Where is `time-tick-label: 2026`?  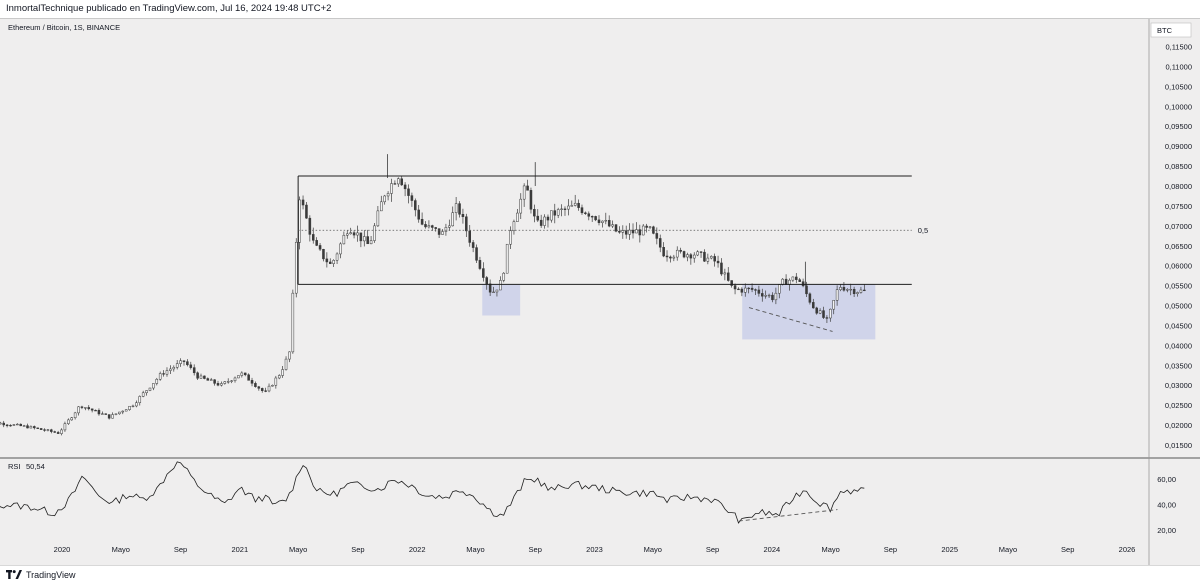
time-tick-label: 2026 is located at coordinates (1127, 549).